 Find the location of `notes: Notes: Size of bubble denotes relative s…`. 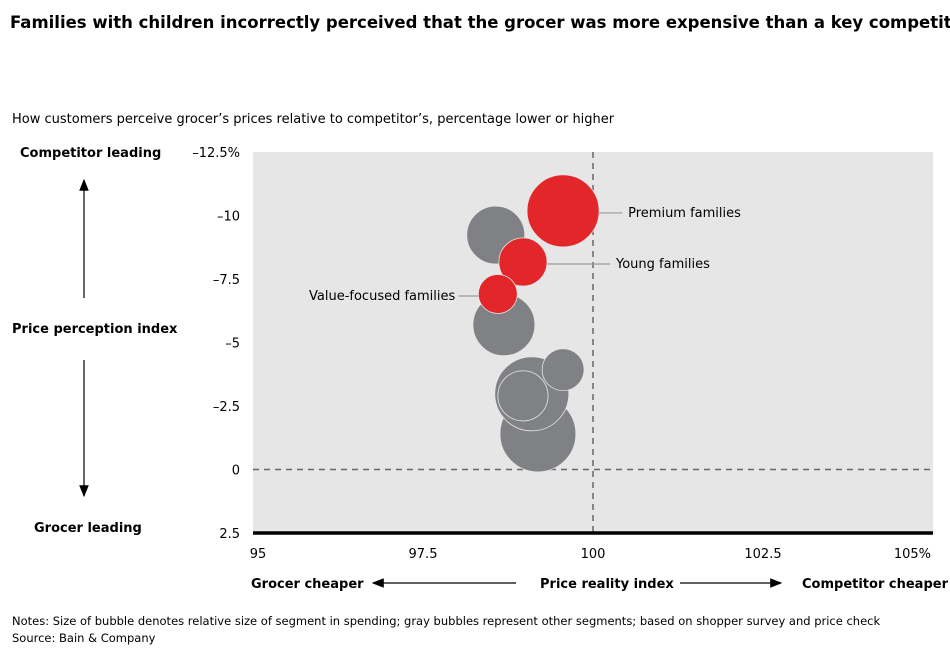

notes: Notes: Size of bubble denotes relative s… is located at coordinates (446, 621).